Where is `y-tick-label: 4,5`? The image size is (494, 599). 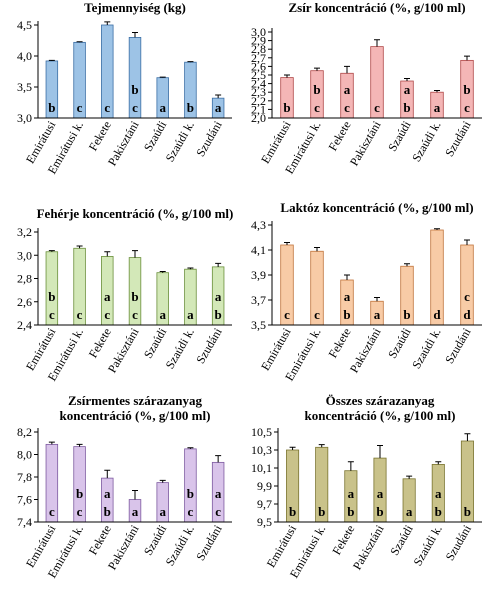 y-tick-label: 4,5 is located at coordinates (24, 25).